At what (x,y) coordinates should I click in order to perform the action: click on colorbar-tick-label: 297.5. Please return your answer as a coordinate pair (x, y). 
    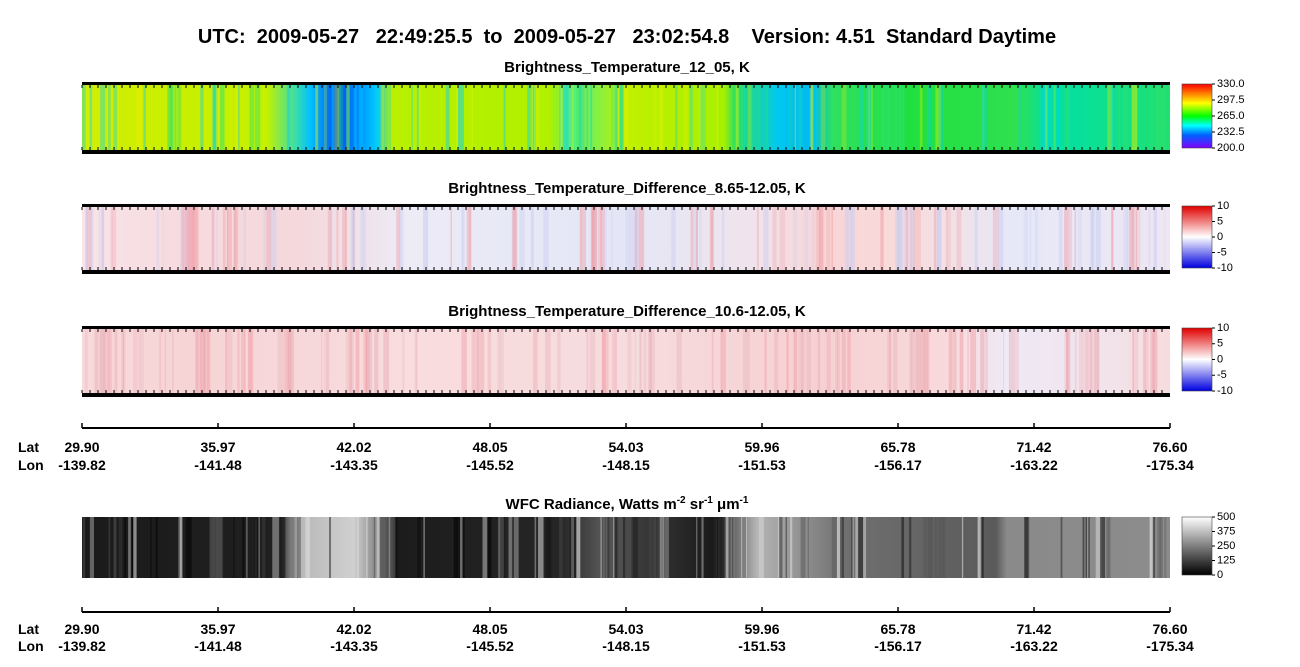
    Looking at the image, I should click on (1231, 100).